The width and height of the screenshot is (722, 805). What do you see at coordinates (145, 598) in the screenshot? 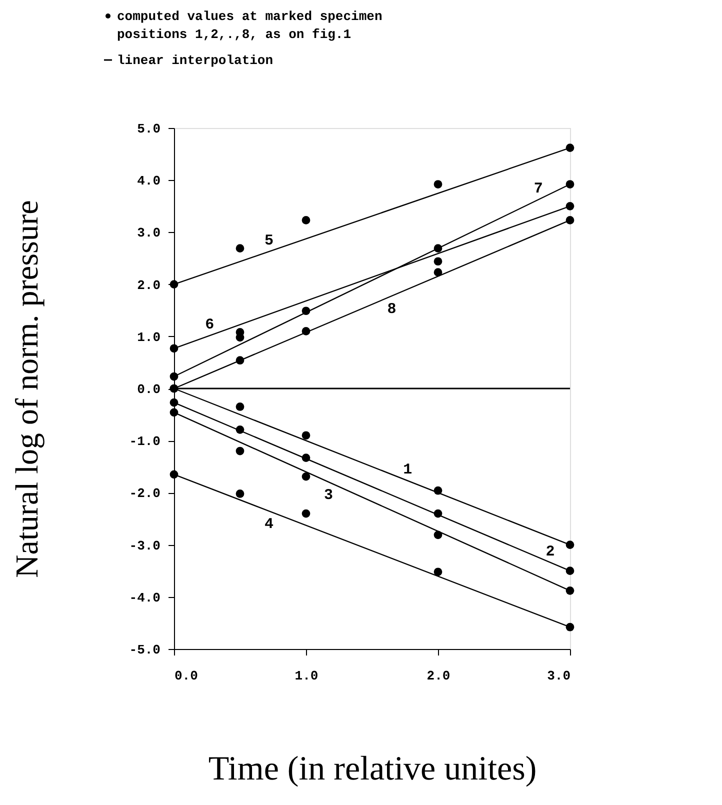
I see `y-tick-label: -4.0` at bounding box center [145, 598].